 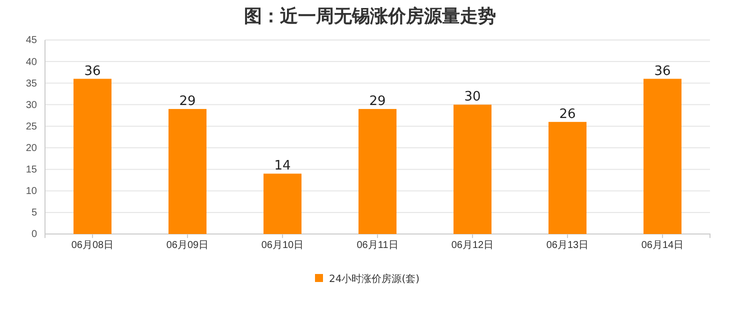 I want to click on legend-label: 24小时涨价房源(套), so click(x=374, y=279).